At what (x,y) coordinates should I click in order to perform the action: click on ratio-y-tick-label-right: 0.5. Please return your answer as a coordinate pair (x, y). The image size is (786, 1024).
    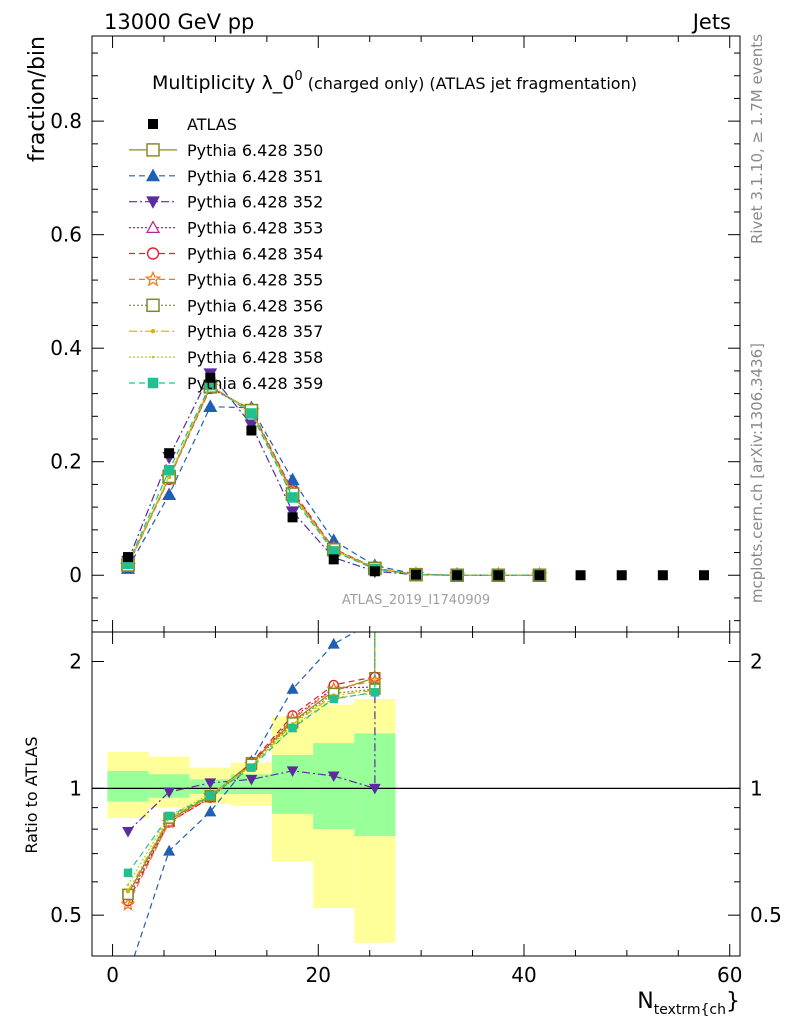
    Looking at the image, I should click on (766, 915).